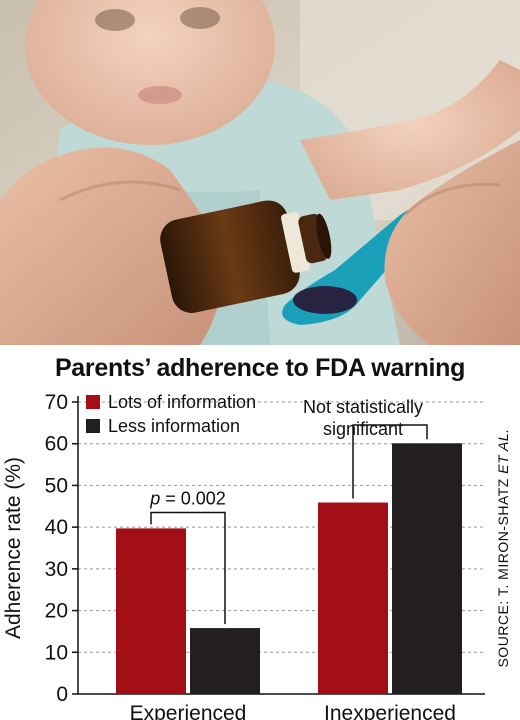 The width and height of the screenshot is (520, 720). Describe the element at coordinates (193, 499) in the screenshot. I see `p-value: = 0.002` at that location.